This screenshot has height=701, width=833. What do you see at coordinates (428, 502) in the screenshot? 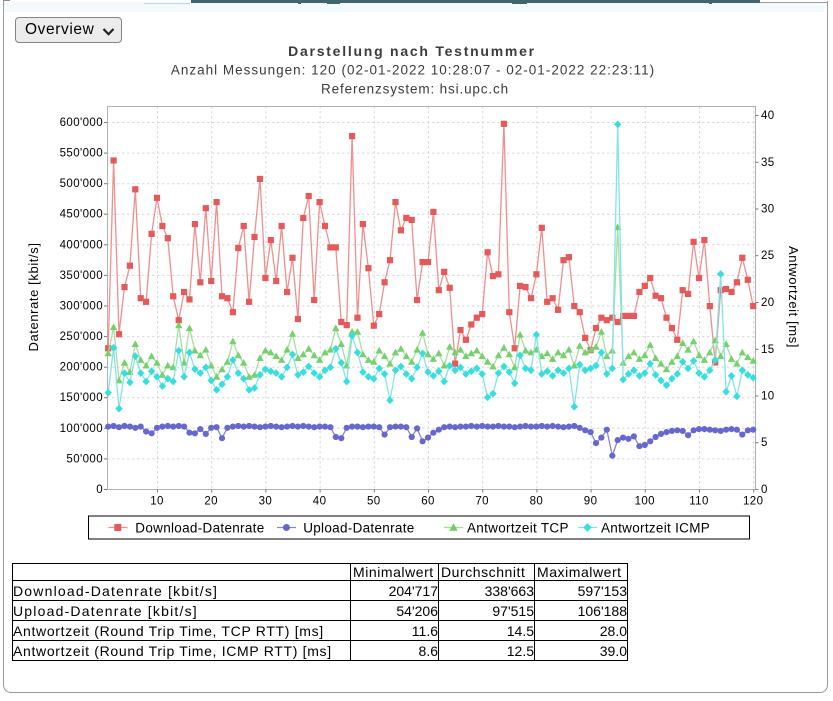
I see `svg-text: 60` at bounding box center [428, 502].